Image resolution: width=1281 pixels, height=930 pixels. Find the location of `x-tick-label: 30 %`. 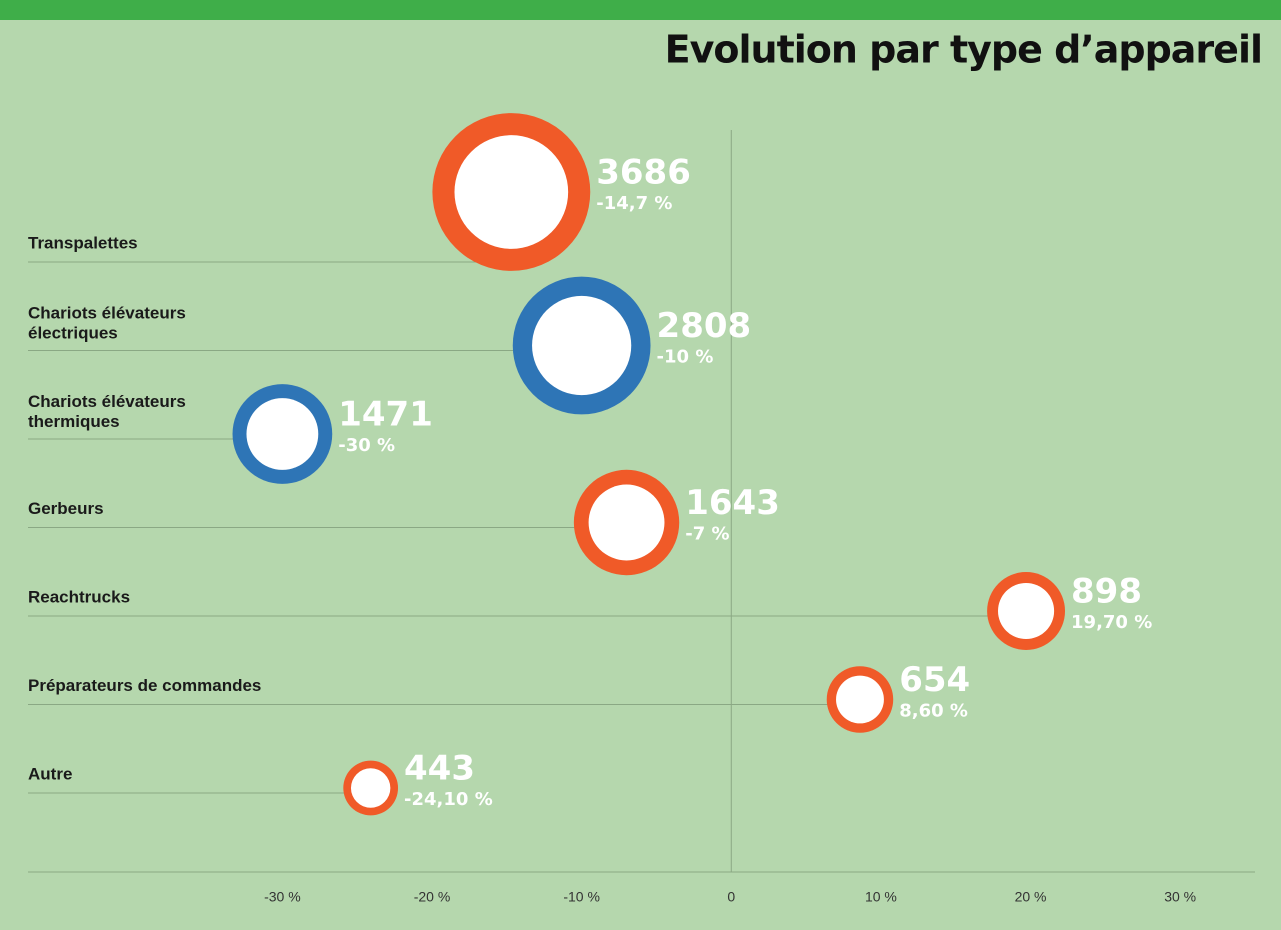

x-tick-label: 30 % is located at coordinates (1180, 897).